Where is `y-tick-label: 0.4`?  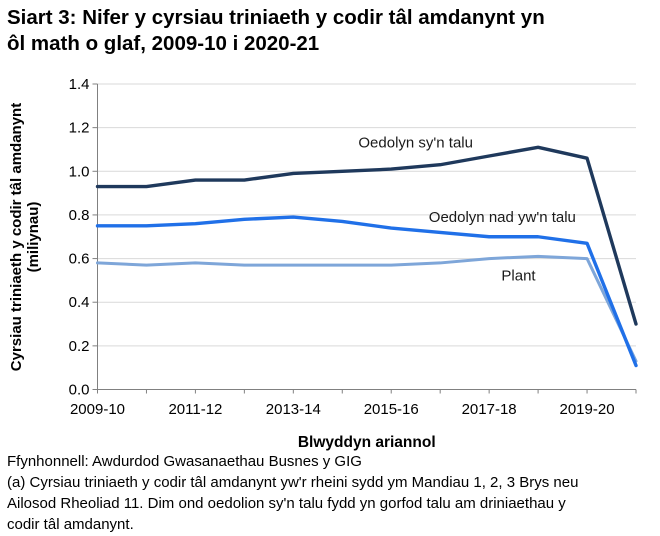 y-tick-label: 0.4 is located at coordinates (79, 302).